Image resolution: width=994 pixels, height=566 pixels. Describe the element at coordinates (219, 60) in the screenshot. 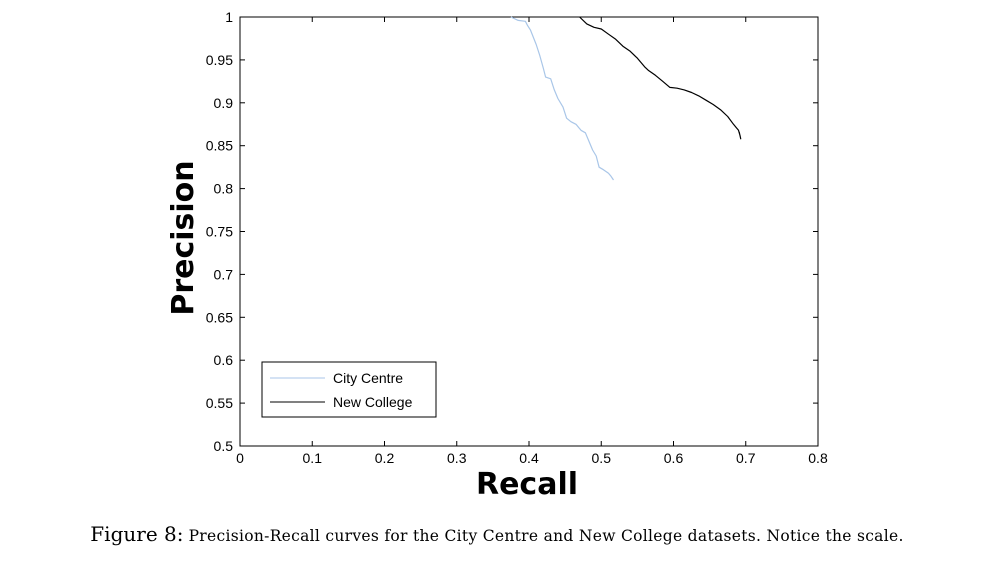

I see `y-tick-label: 0.95` at that location.